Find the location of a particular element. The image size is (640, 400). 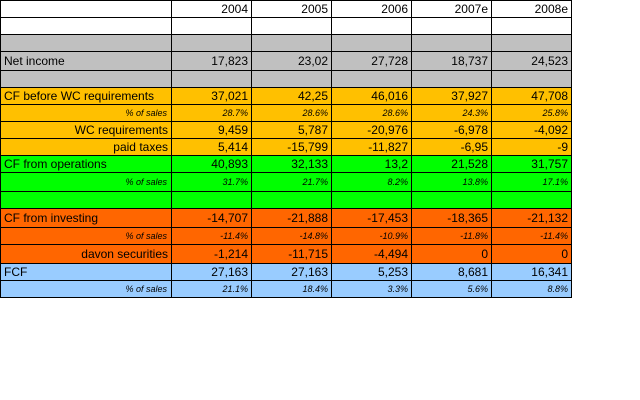

cell: -4,494 is located at coordinates (371, 254).